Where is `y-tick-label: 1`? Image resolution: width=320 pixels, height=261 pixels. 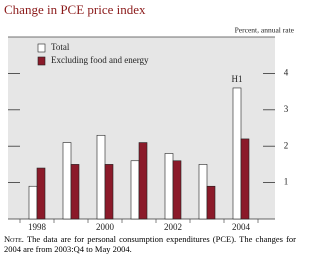 y-tick-label: 1 is located at coordinates (286, 182).